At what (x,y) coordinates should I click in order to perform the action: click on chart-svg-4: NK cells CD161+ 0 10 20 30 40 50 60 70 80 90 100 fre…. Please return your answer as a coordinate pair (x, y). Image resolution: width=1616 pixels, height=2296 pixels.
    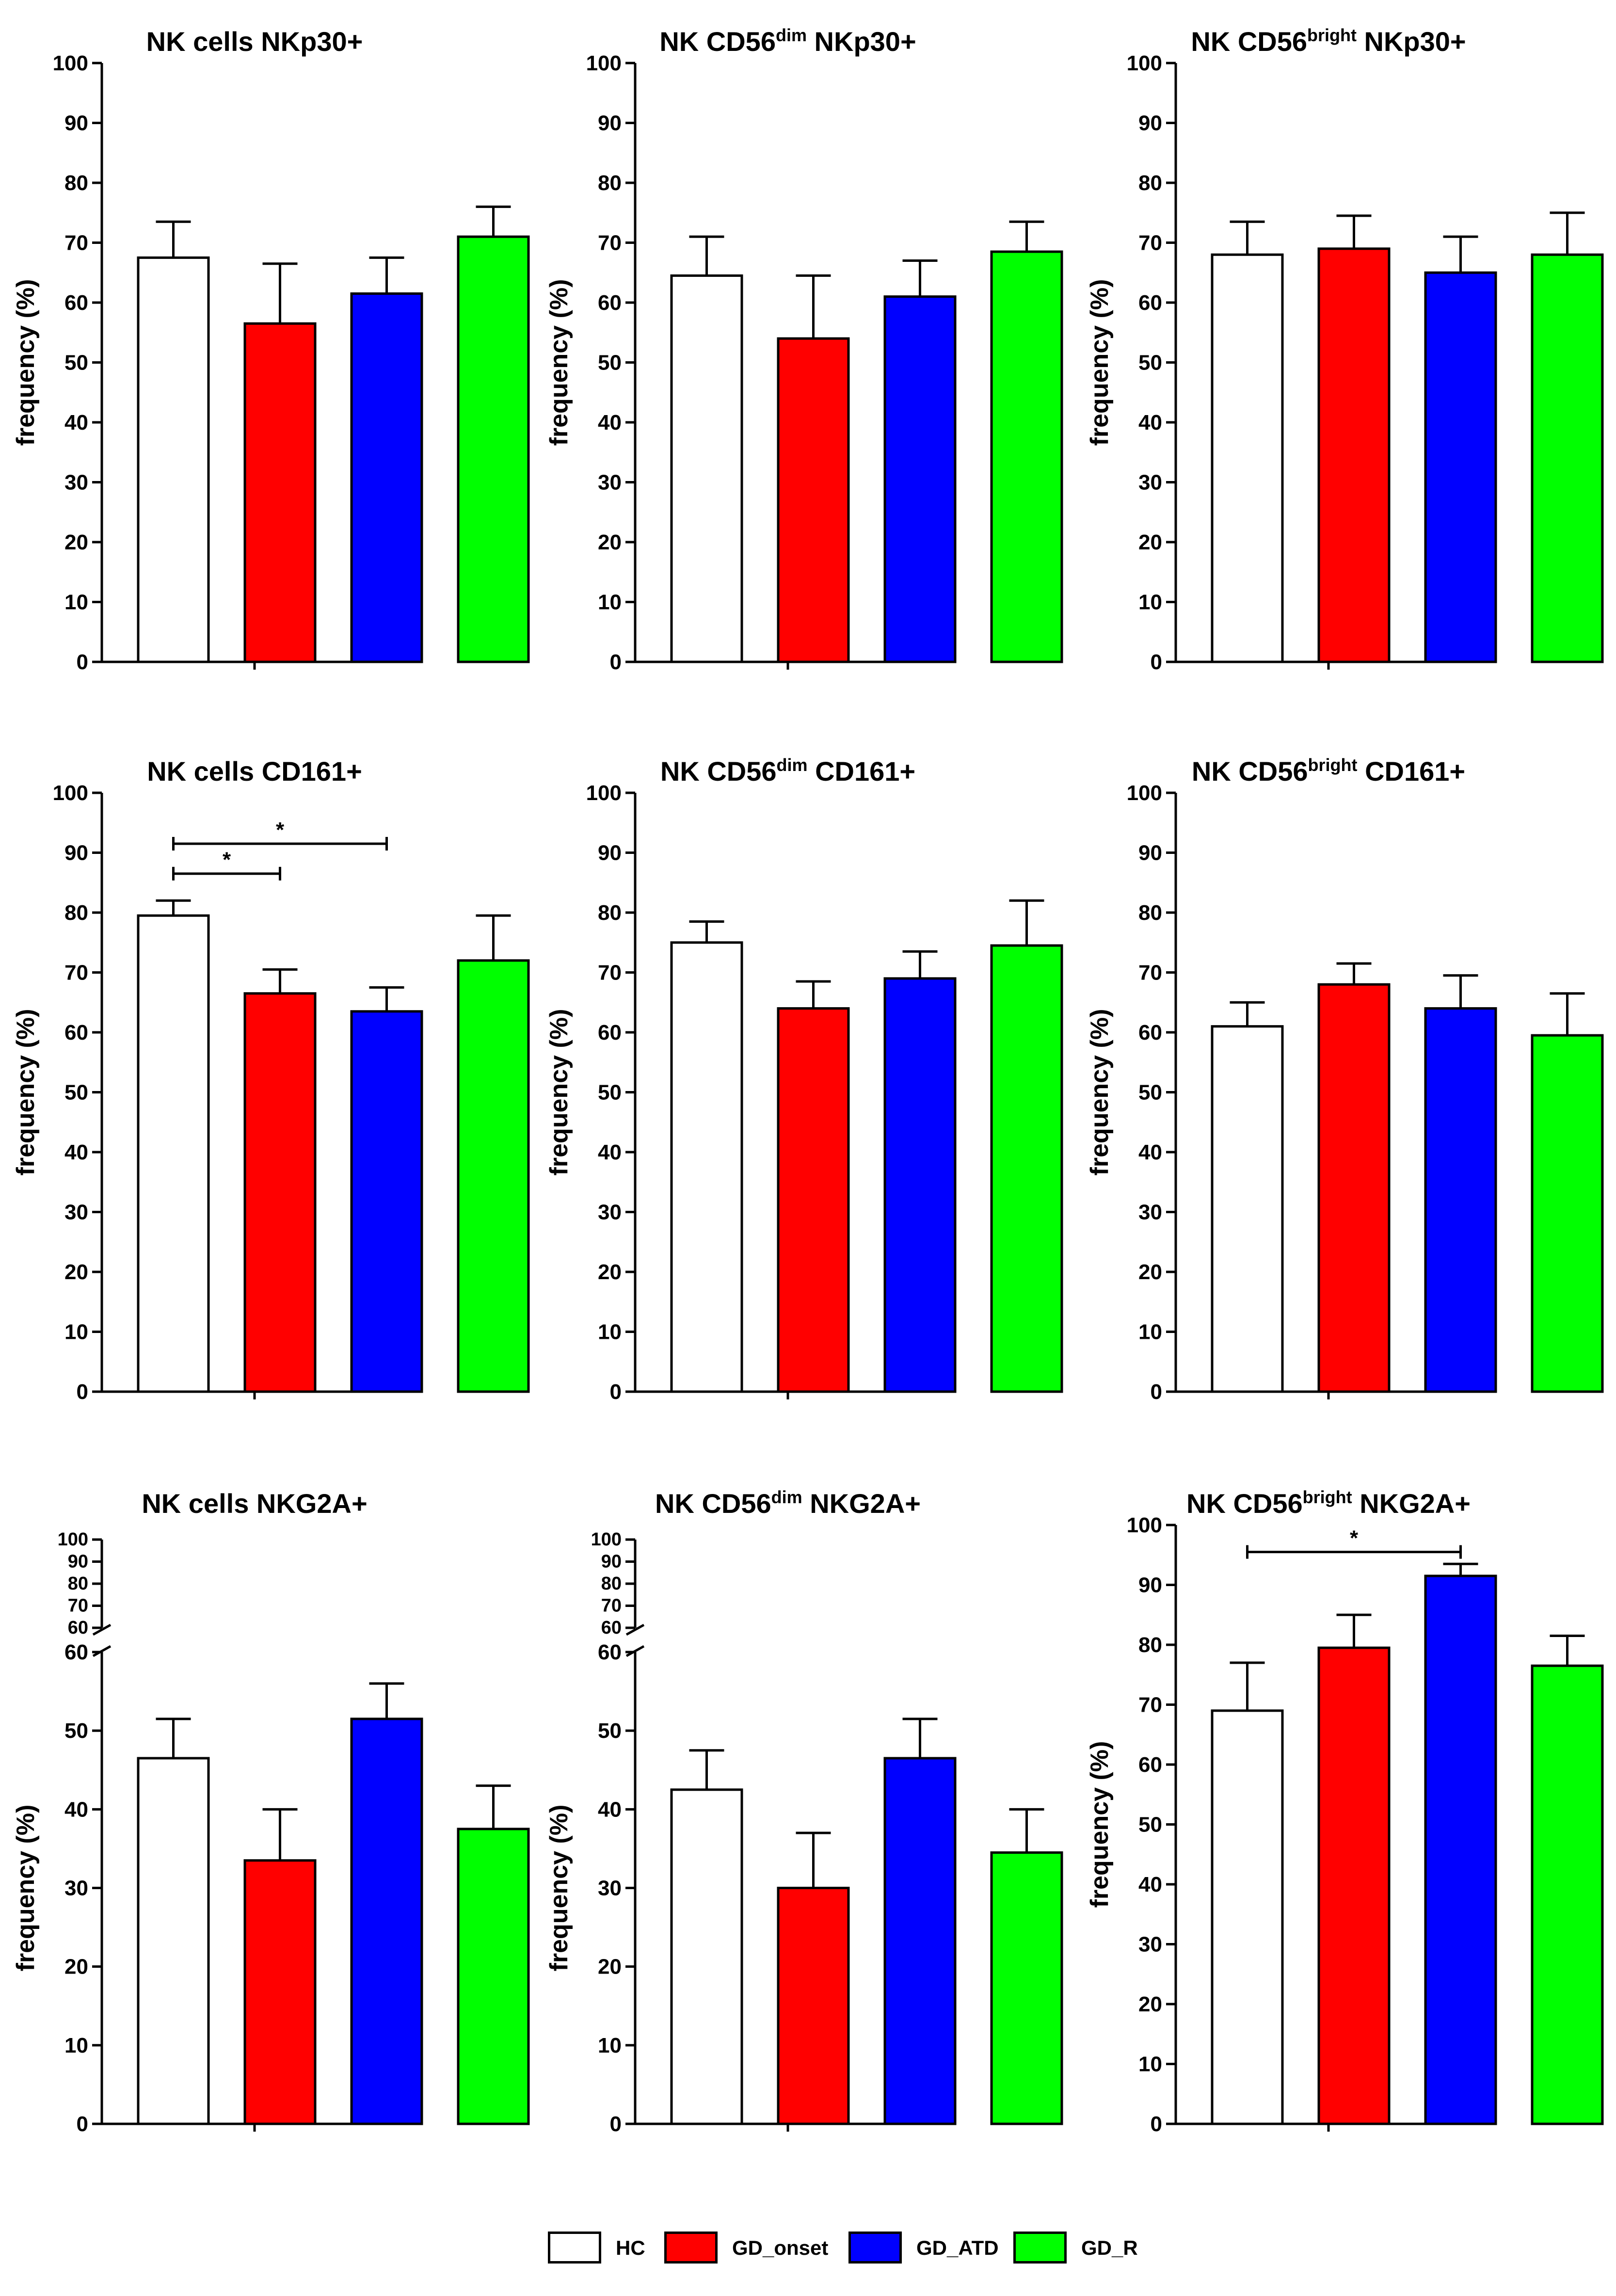
    Looking at the image, I should click on (271, 1080).